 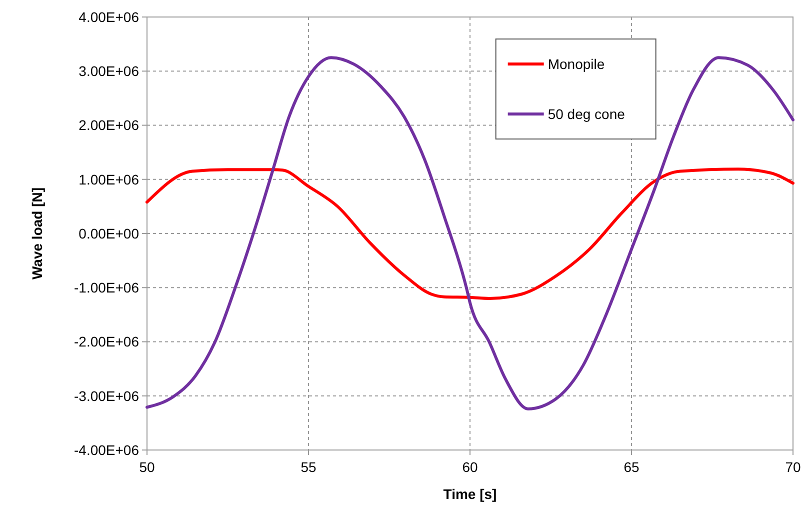 I want to click on y-tick-label: -1.00E+06, so click(x=107, y=288).